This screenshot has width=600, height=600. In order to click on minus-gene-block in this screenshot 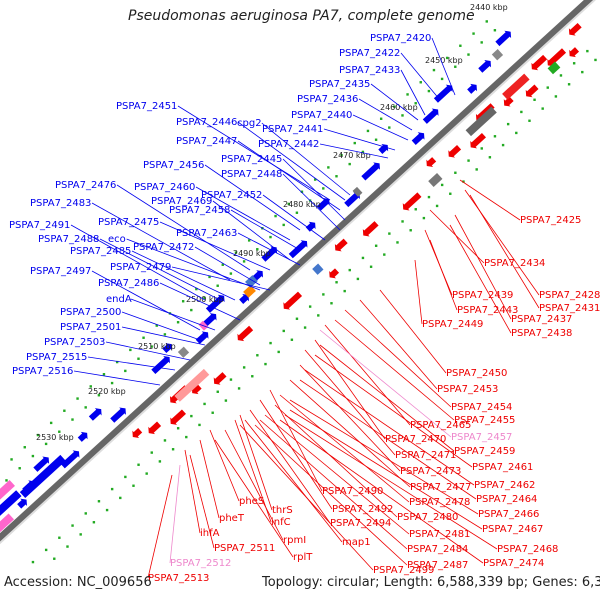, I will do `click(192, 385)`.